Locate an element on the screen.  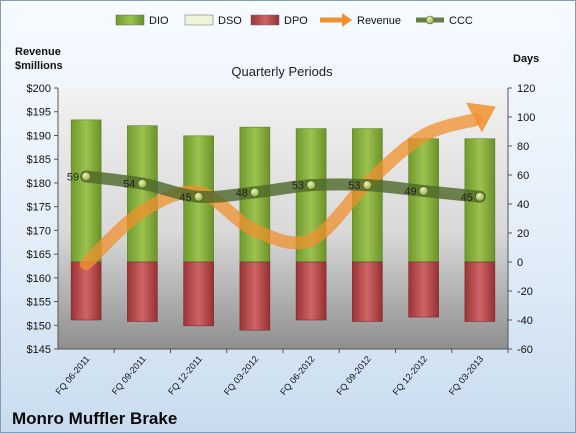
x-axis-tick-label: FQ 09-2012 is located at coordinates (353, 375).